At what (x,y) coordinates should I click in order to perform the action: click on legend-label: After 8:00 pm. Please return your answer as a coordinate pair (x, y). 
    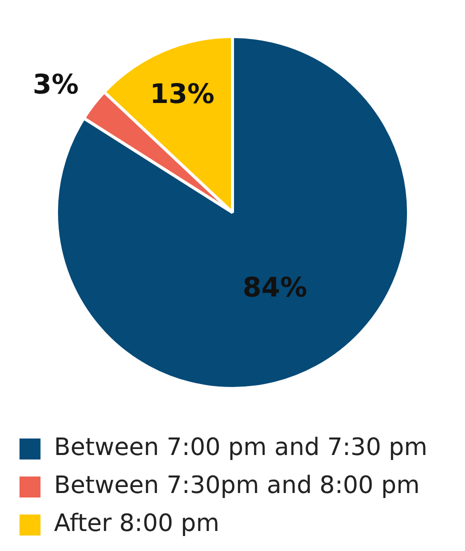
    Looking at the image, I should click on (137, 523).